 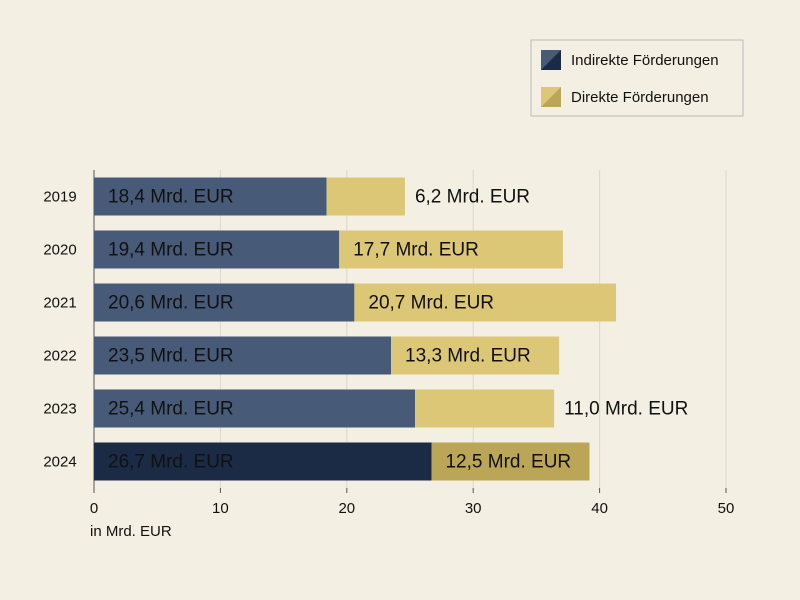 What do you see at coordinates (472, 197) in the screenshot?
I see `data-label: 6,2 Mrd. EUR` at bounding box center [472, 197].